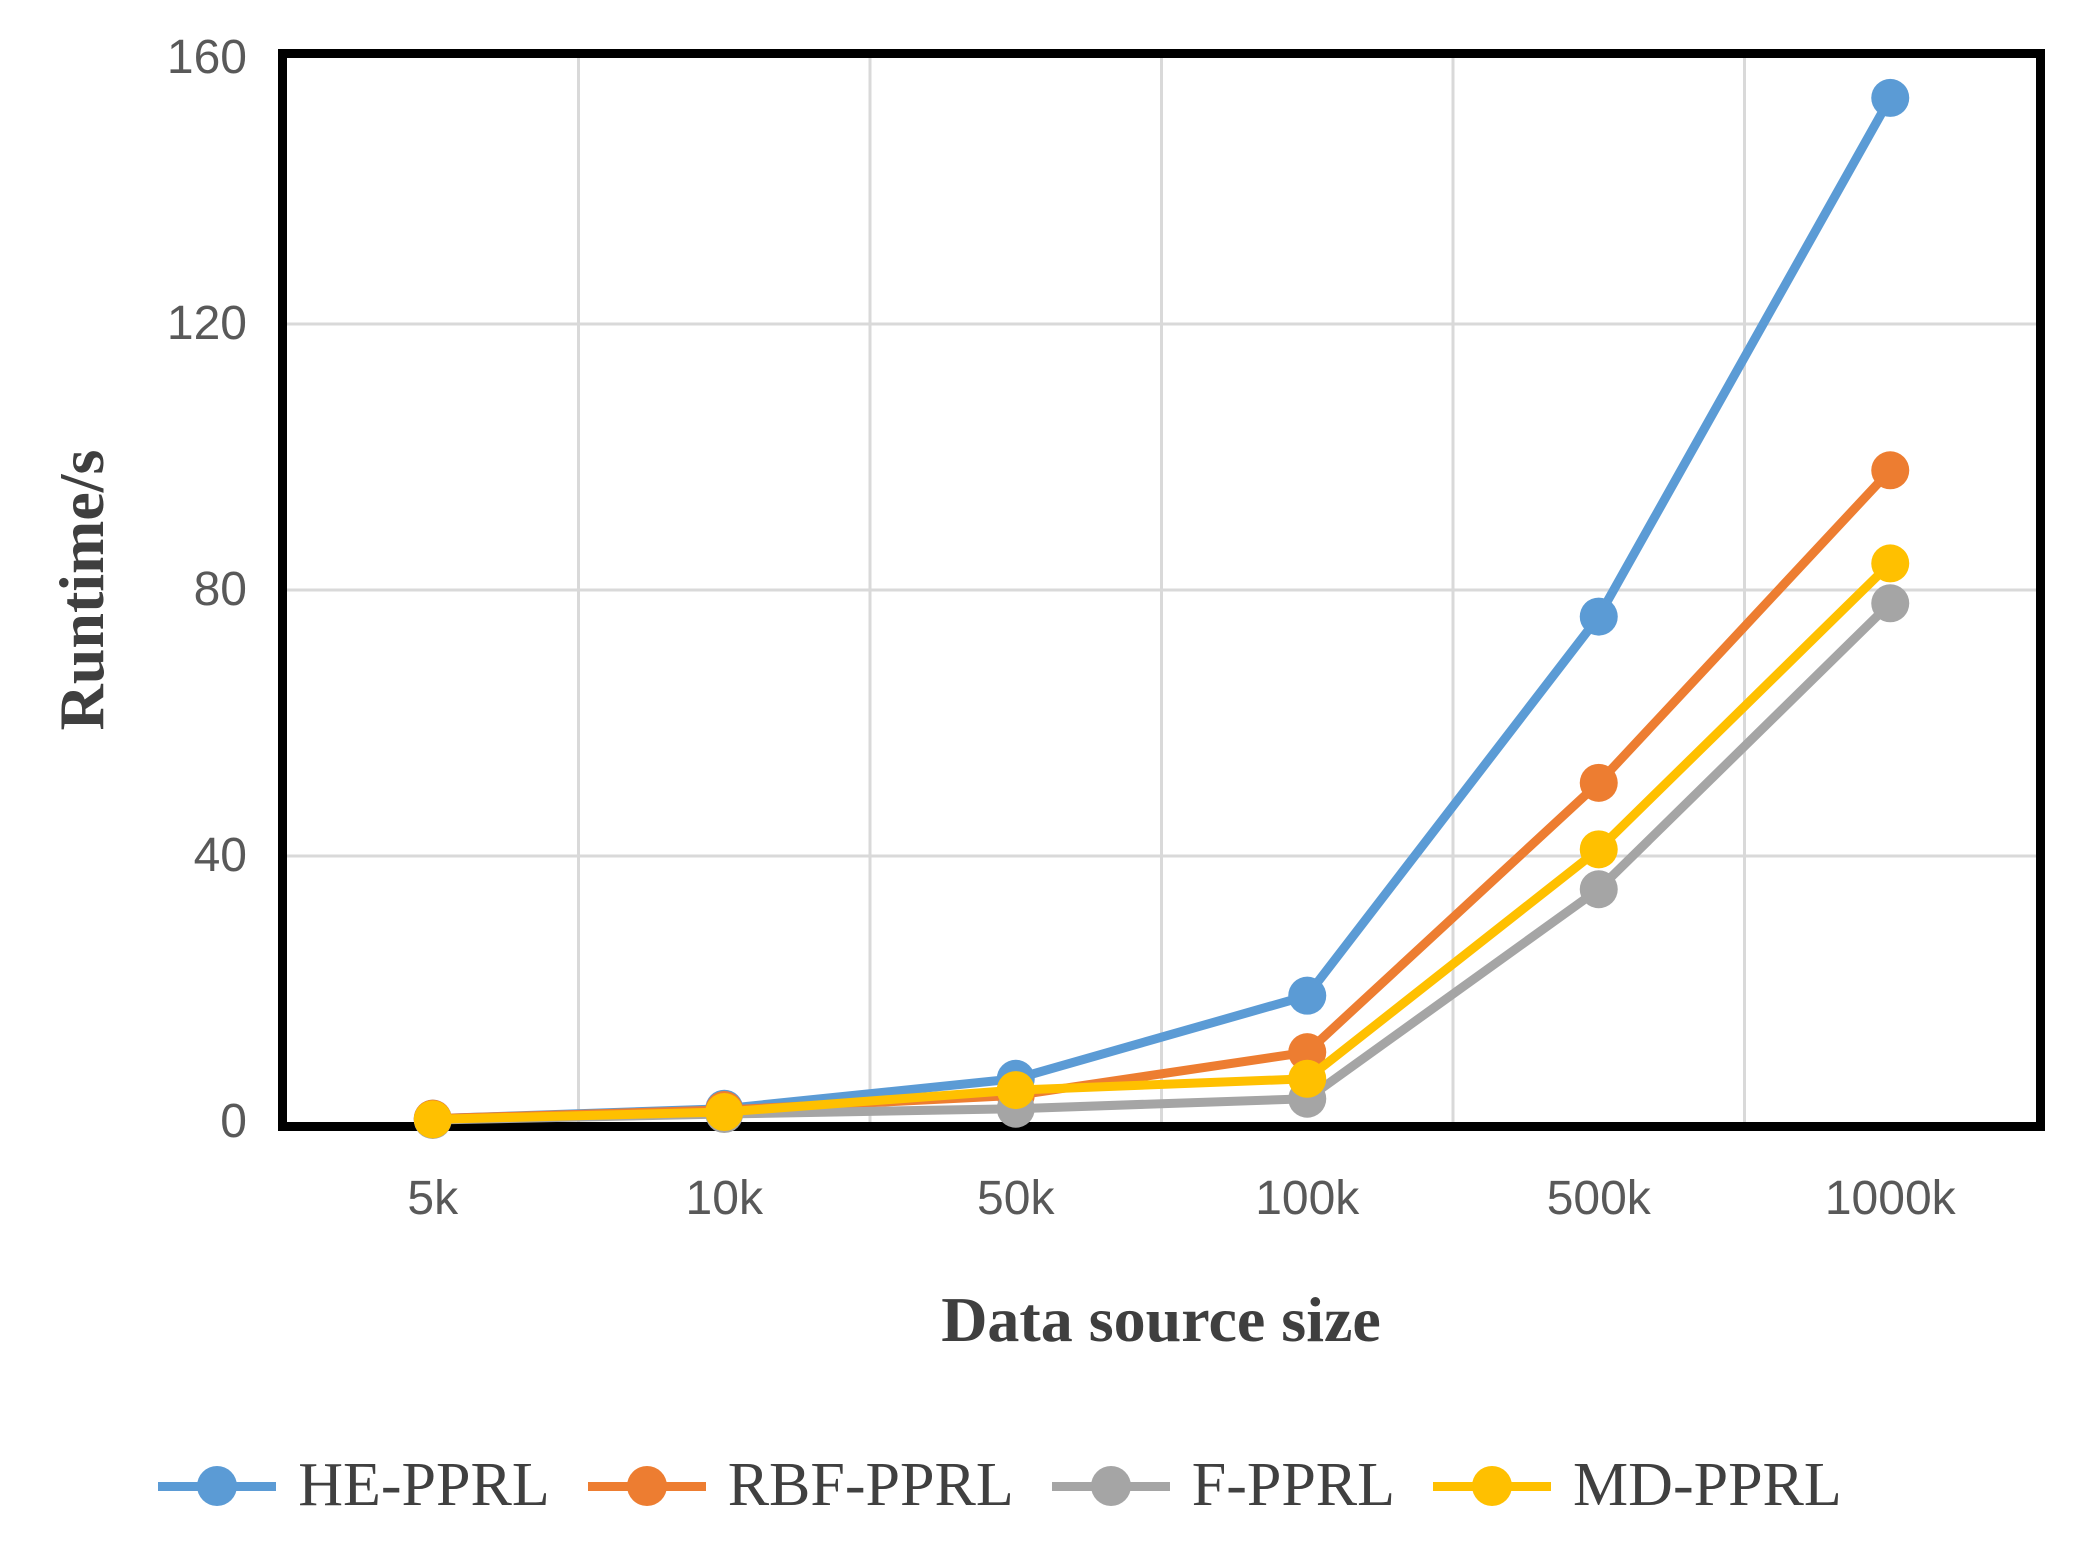 This screenshot has width=2090, height=1555. What do you see at coordinates (1707, 1485) in the screenshot?
I see `legend-label: MD-PPRL` at bounding box center [1707, 1485].